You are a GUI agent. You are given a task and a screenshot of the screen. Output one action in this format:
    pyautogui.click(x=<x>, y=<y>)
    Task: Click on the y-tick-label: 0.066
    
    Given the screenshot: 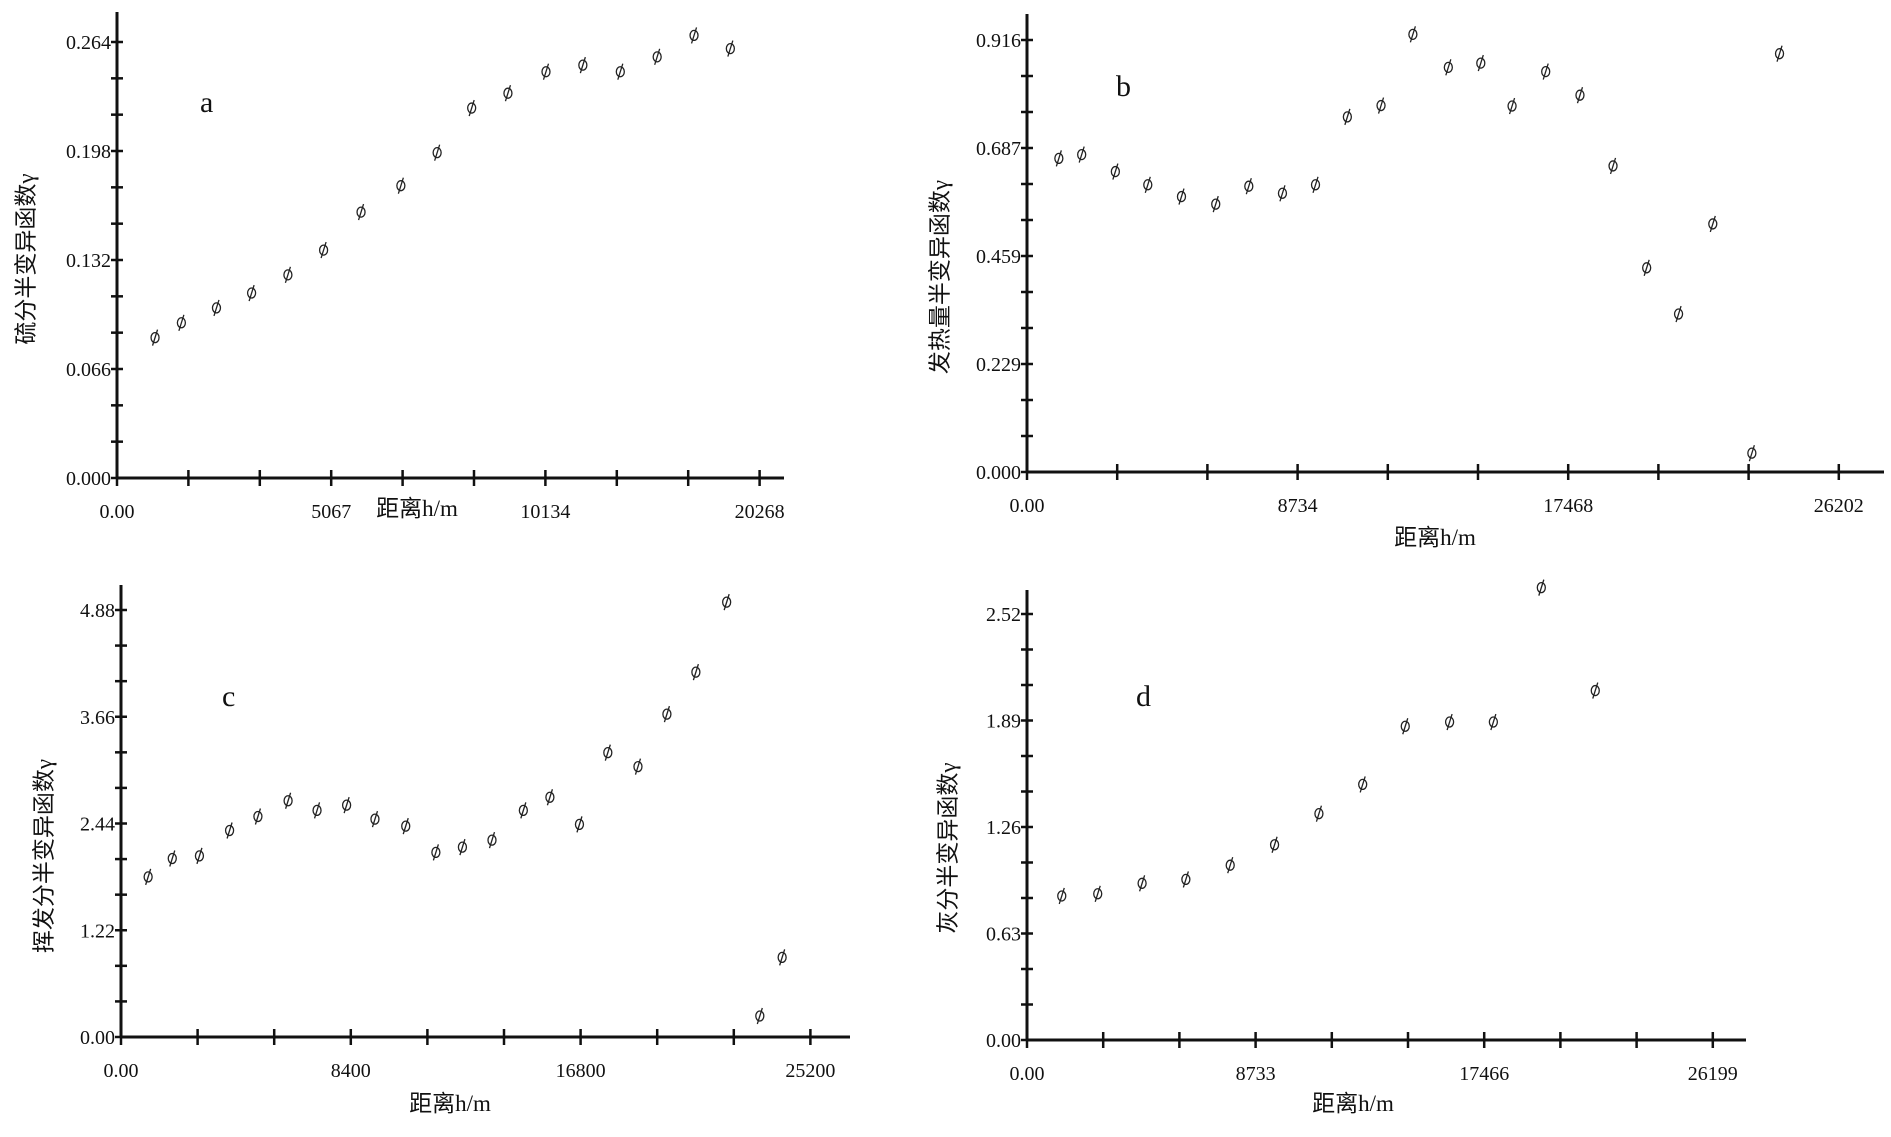 What is the action you would take?
    pyautogui.click(x=88, y=370)
    